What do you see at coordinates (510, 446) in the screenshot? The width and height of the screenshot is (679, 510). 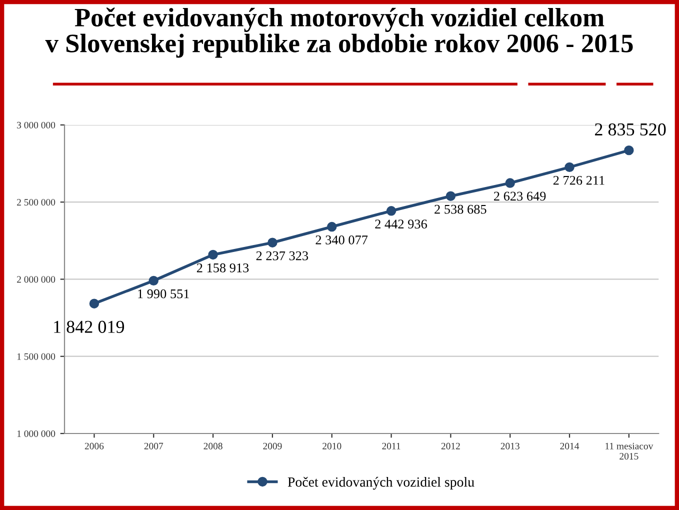 I see `x-tick-label: 2013` at bounding box center [510, 446].